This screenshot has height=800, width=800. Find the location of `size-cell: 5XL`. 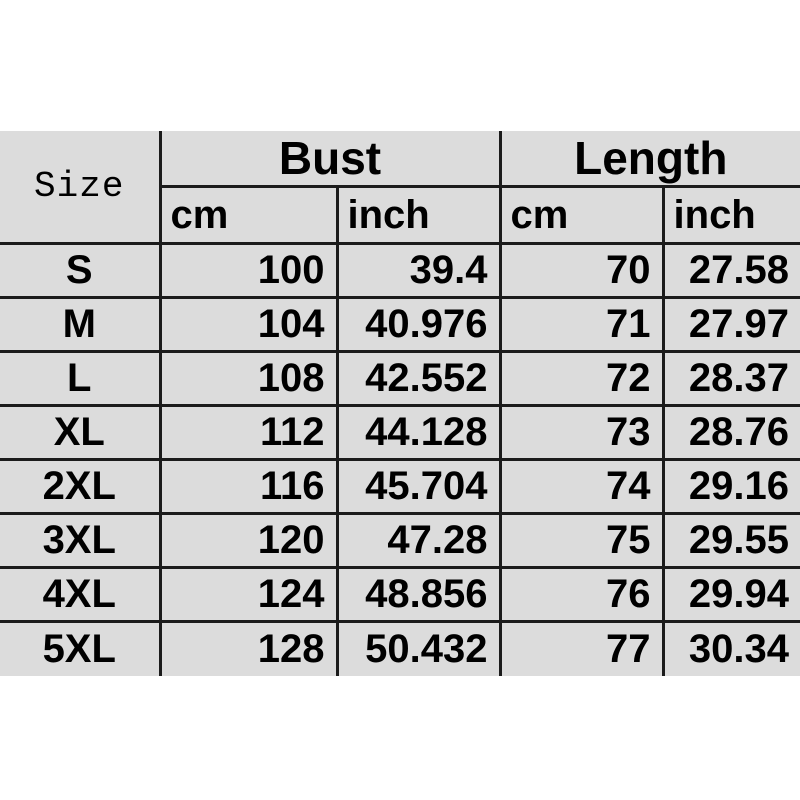

size-cell: 5XL is located at coordinates (81, 648).